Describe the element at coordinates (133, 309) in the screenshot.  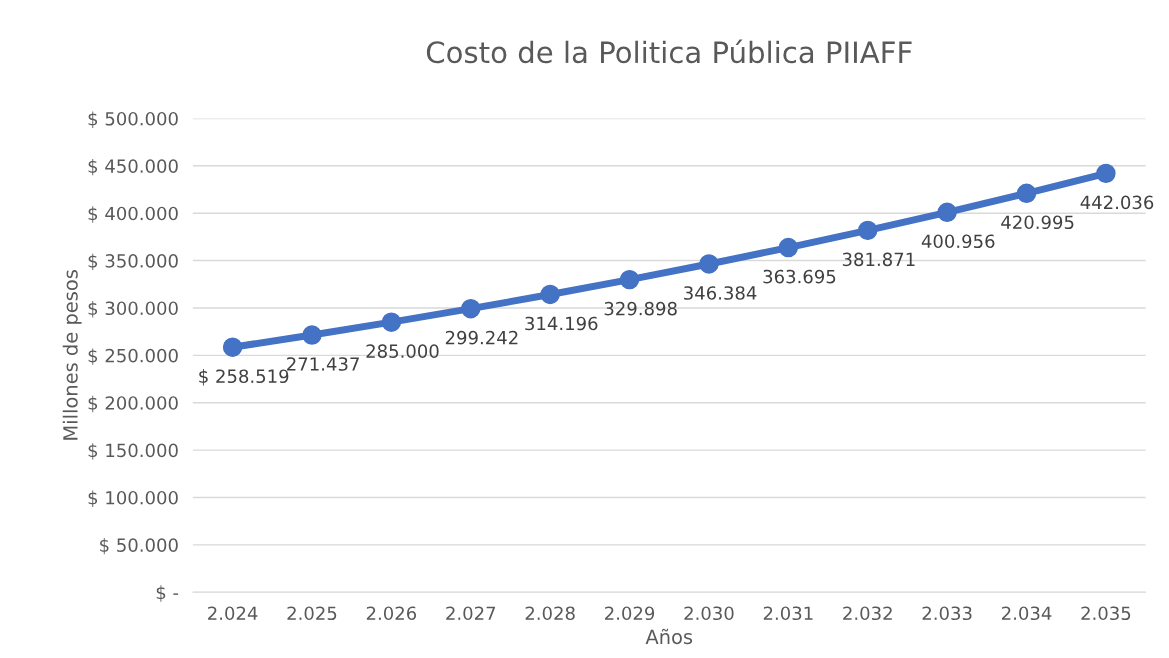
I see `y-tick-label: $ 300.000` at that location.